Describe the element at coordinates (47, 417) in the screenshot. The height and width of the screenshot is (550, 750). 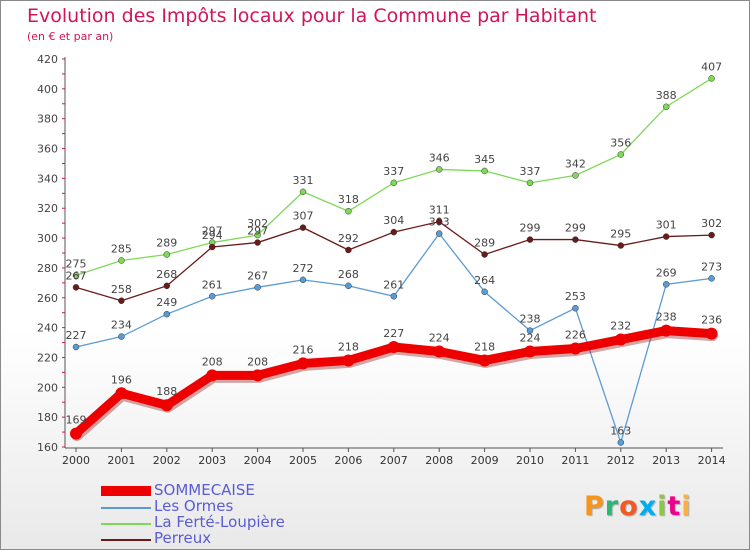
I see `y-tick-label: 180` at that location.